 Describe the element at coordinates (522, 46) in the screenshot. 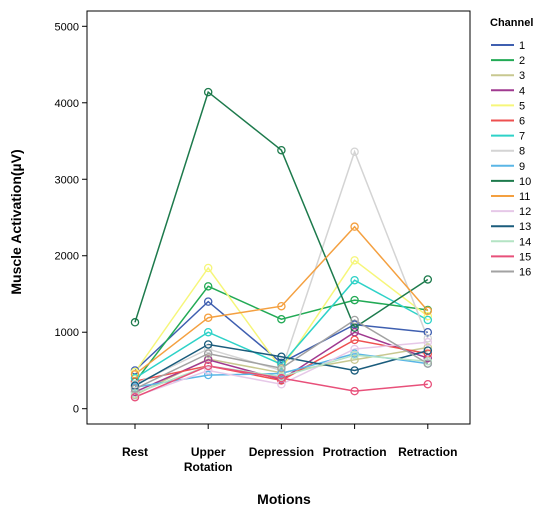

I see `legend-label-1: 1` at that location.